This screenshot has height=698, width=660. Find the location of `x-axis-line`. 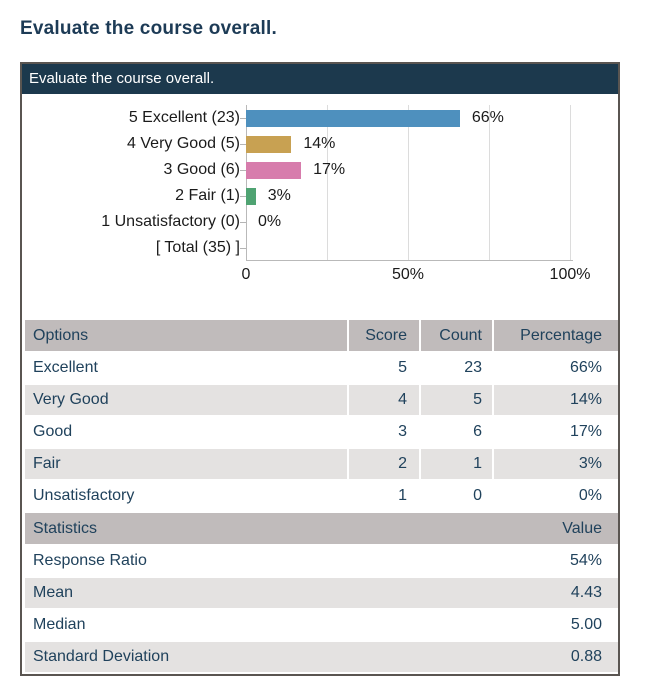

x-axis-line is located at coordinates (409, 260).